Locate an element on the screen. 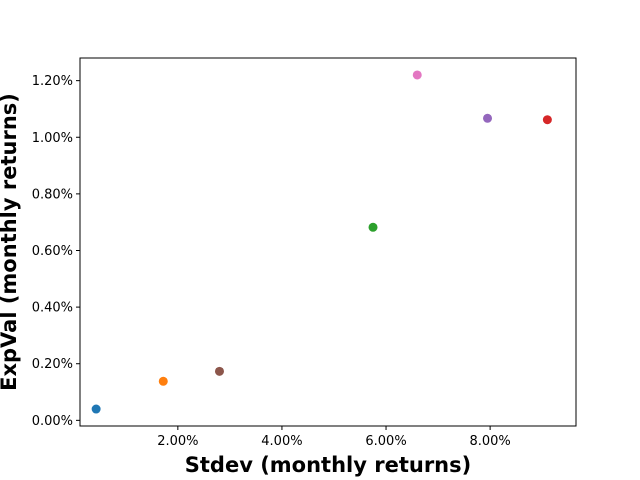 This screenshot has height=480, width=640. y-tick-label: 1.20% is located at coordinates (52, 81).